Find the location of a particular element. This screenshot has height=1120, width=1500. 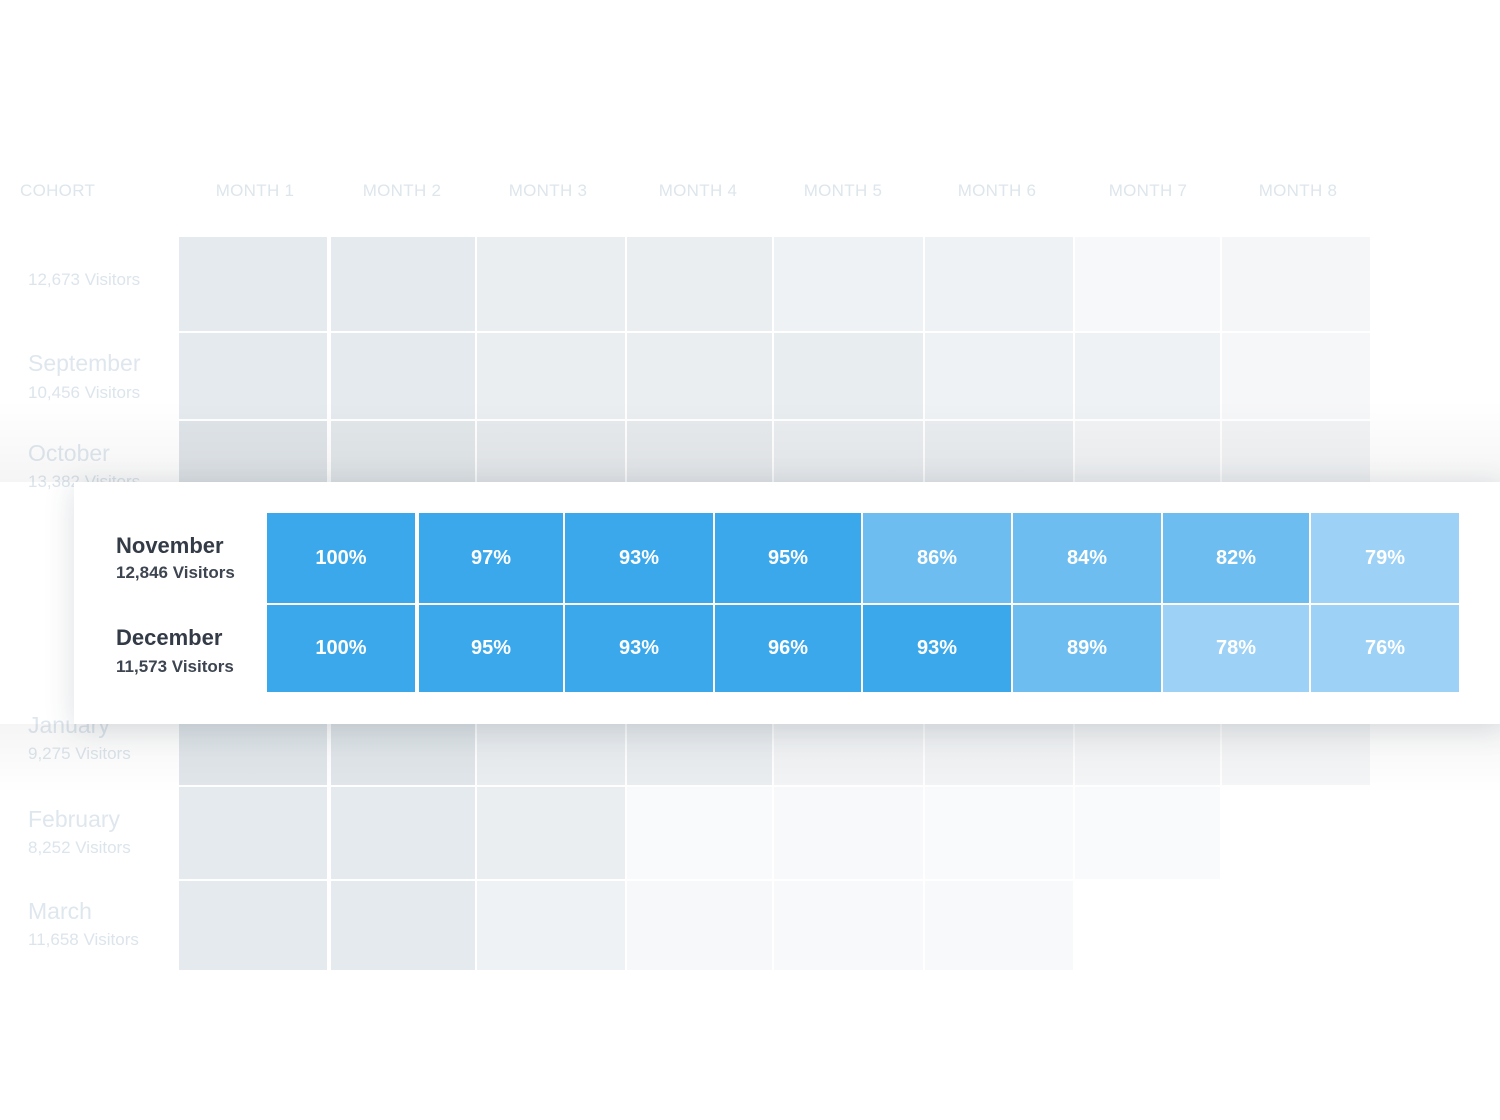

cohort-visitors: 12,846 Visitors is located at coordinates (175, 572).